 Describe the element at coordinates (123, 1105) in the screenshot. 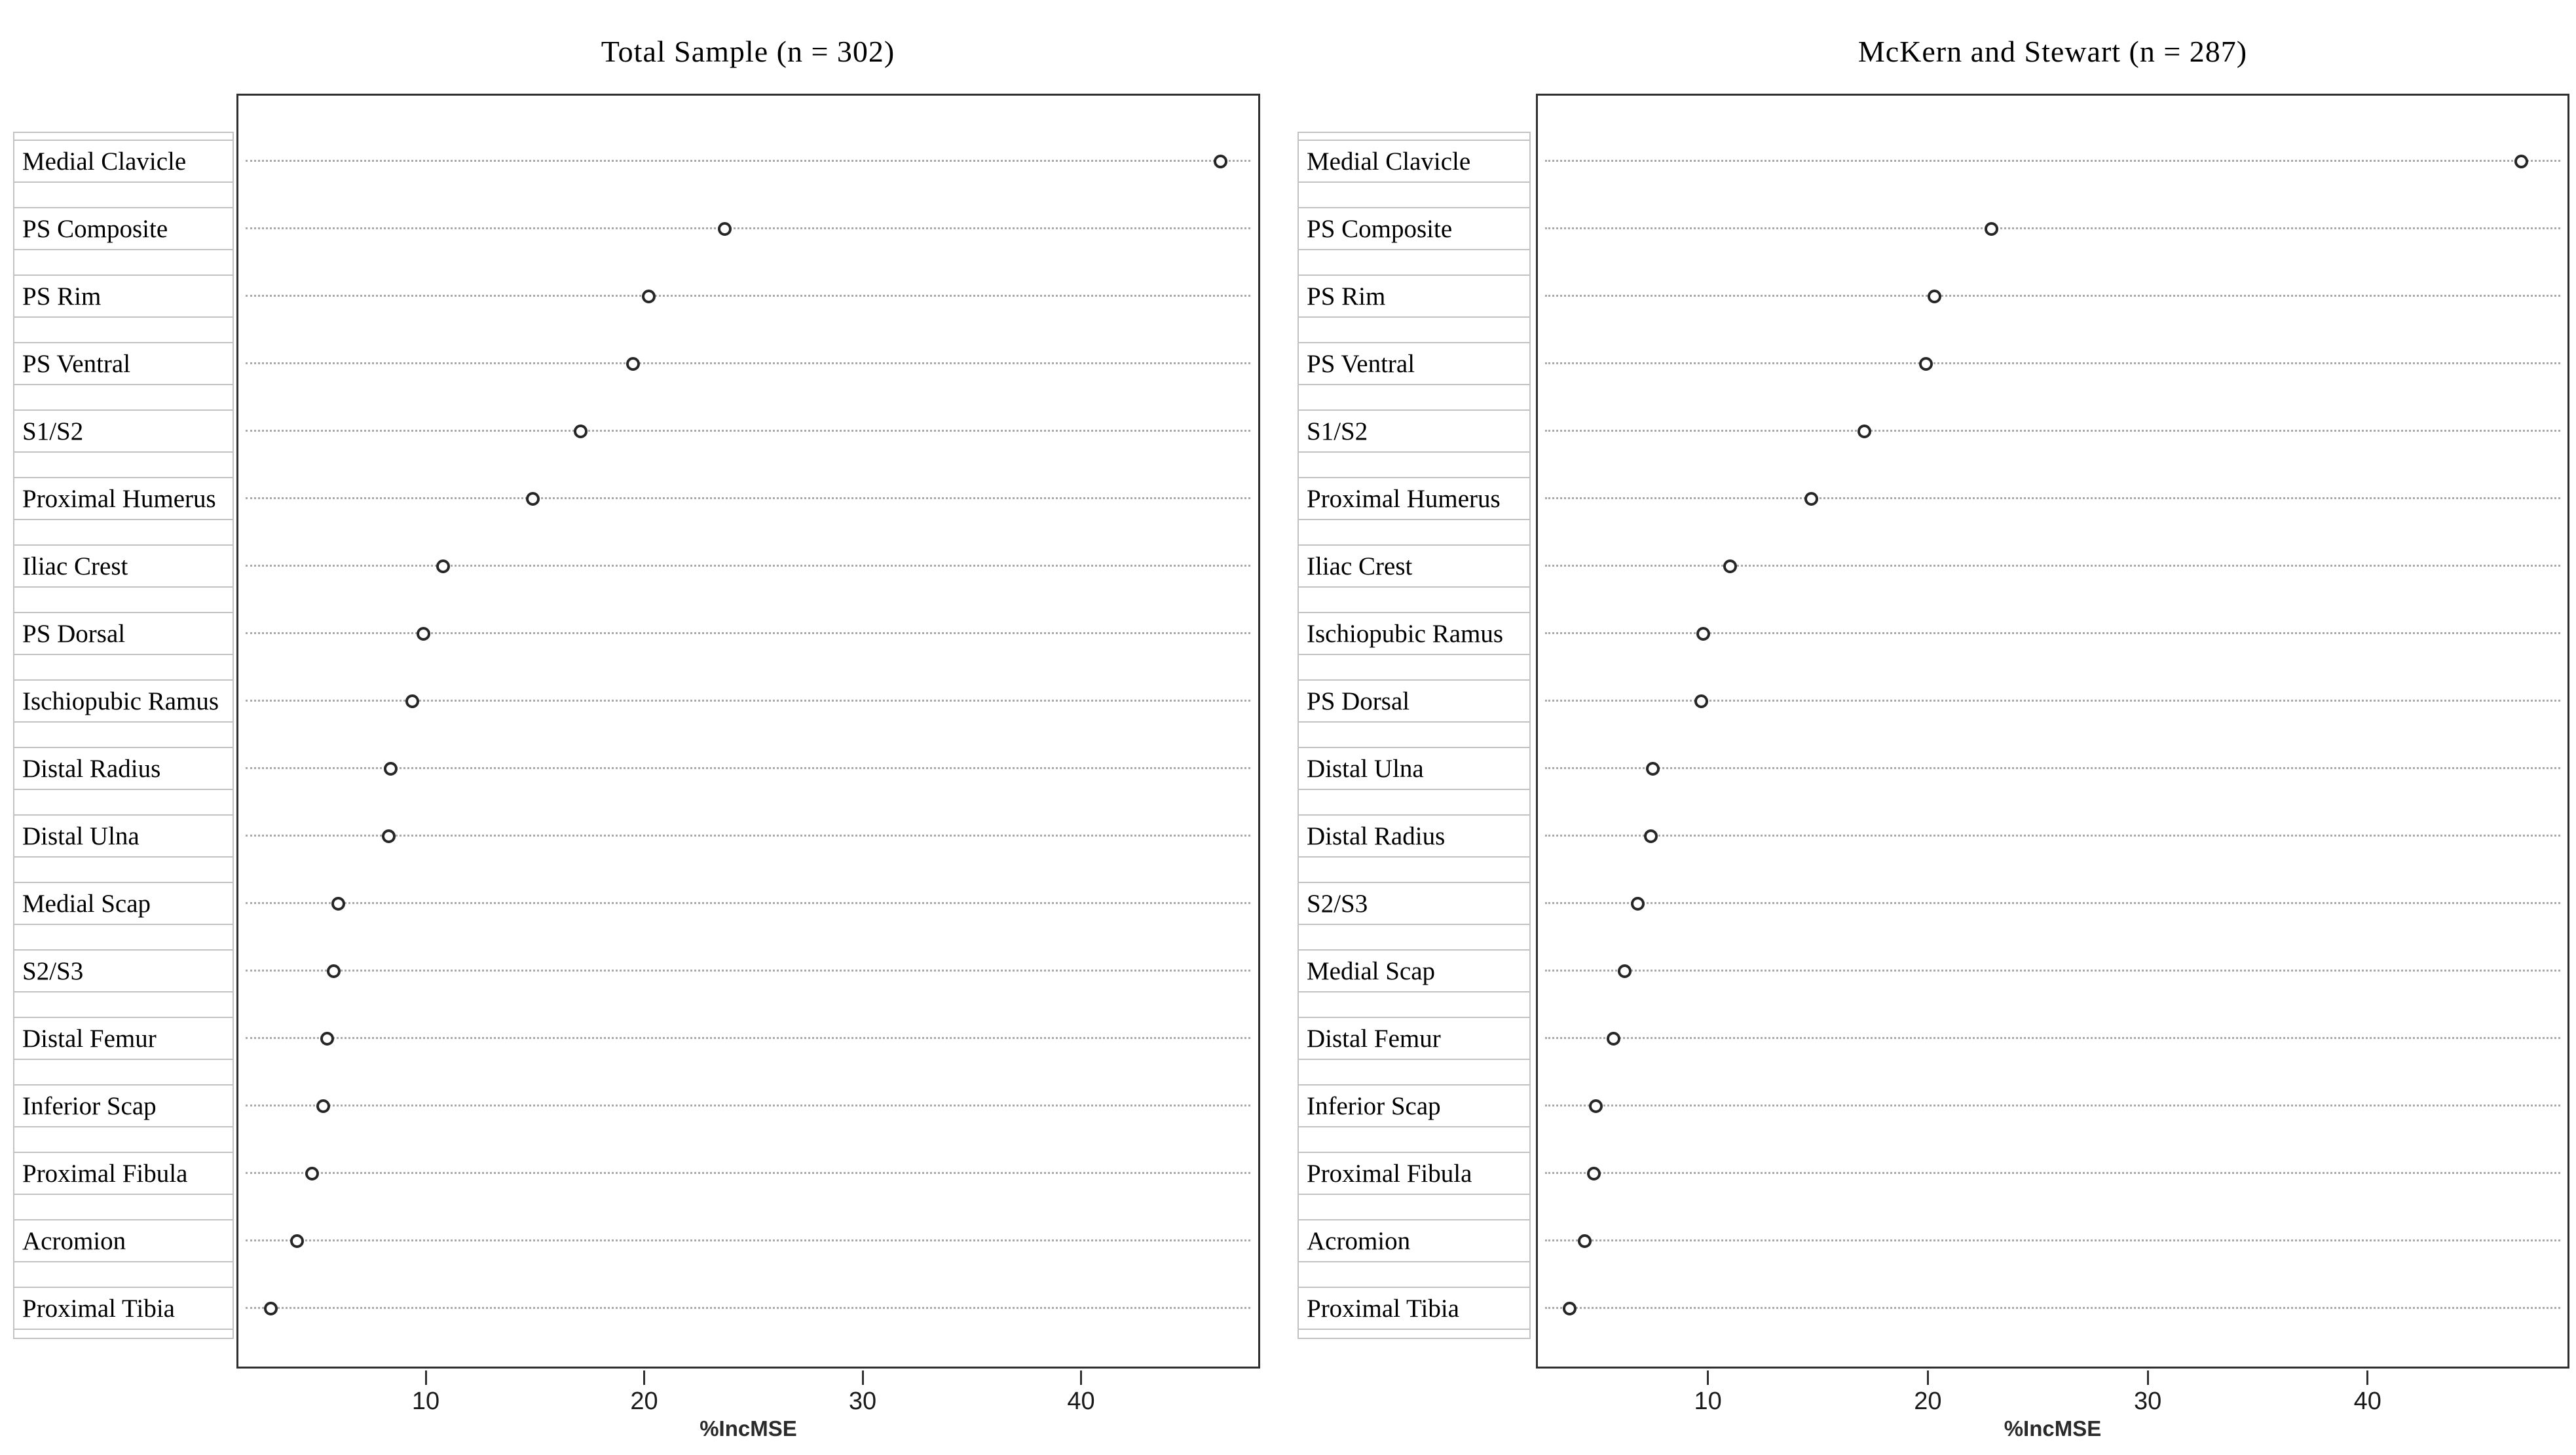

I see `row-label-cell: Inferior Scap` at that location.